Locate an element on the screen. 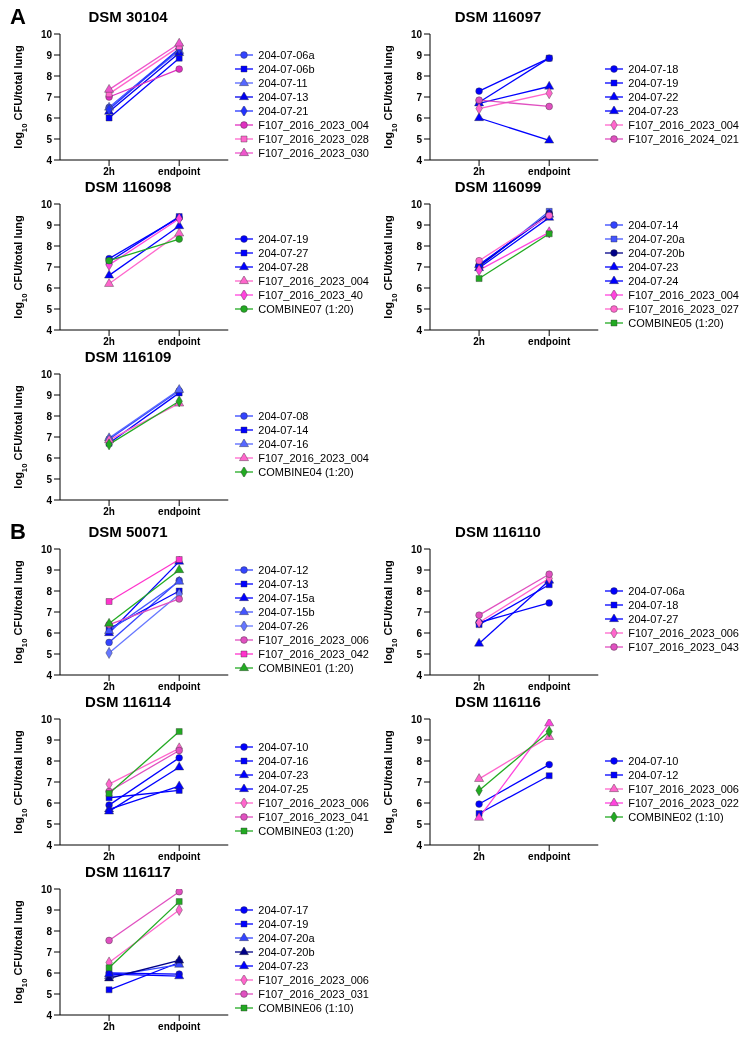  legend-label: 204-07-08 is located at coordinates (283, 416).